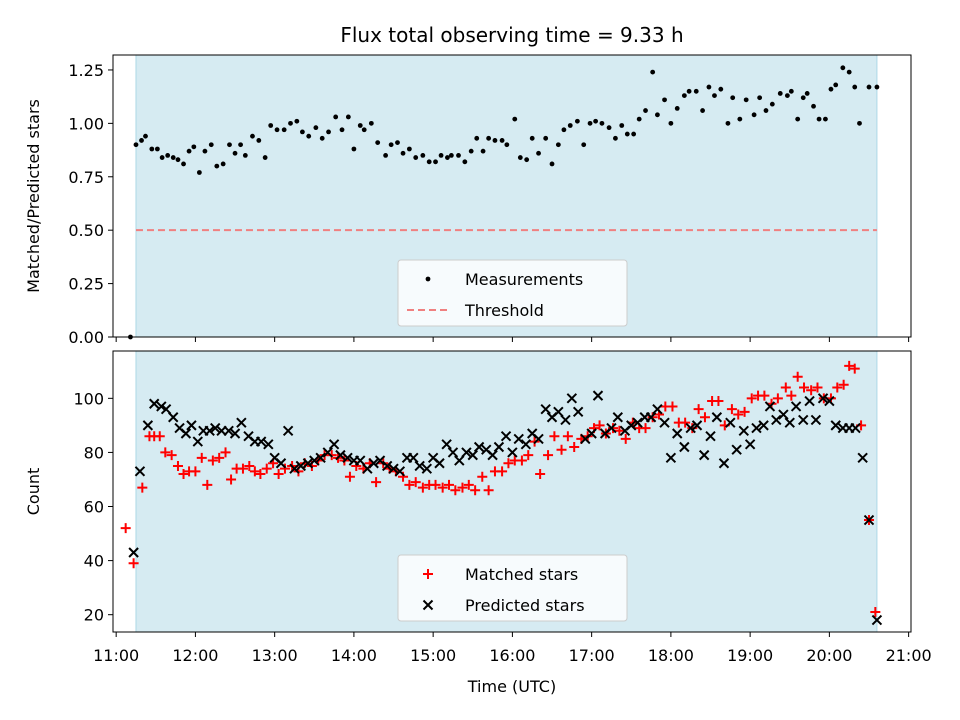 The height and width of the screenshot is (720, 960). Describe the element at coordinates (511, 35) in the screenshot. I see `chart-title: Flux total observing time = 9.33 h` at that location.